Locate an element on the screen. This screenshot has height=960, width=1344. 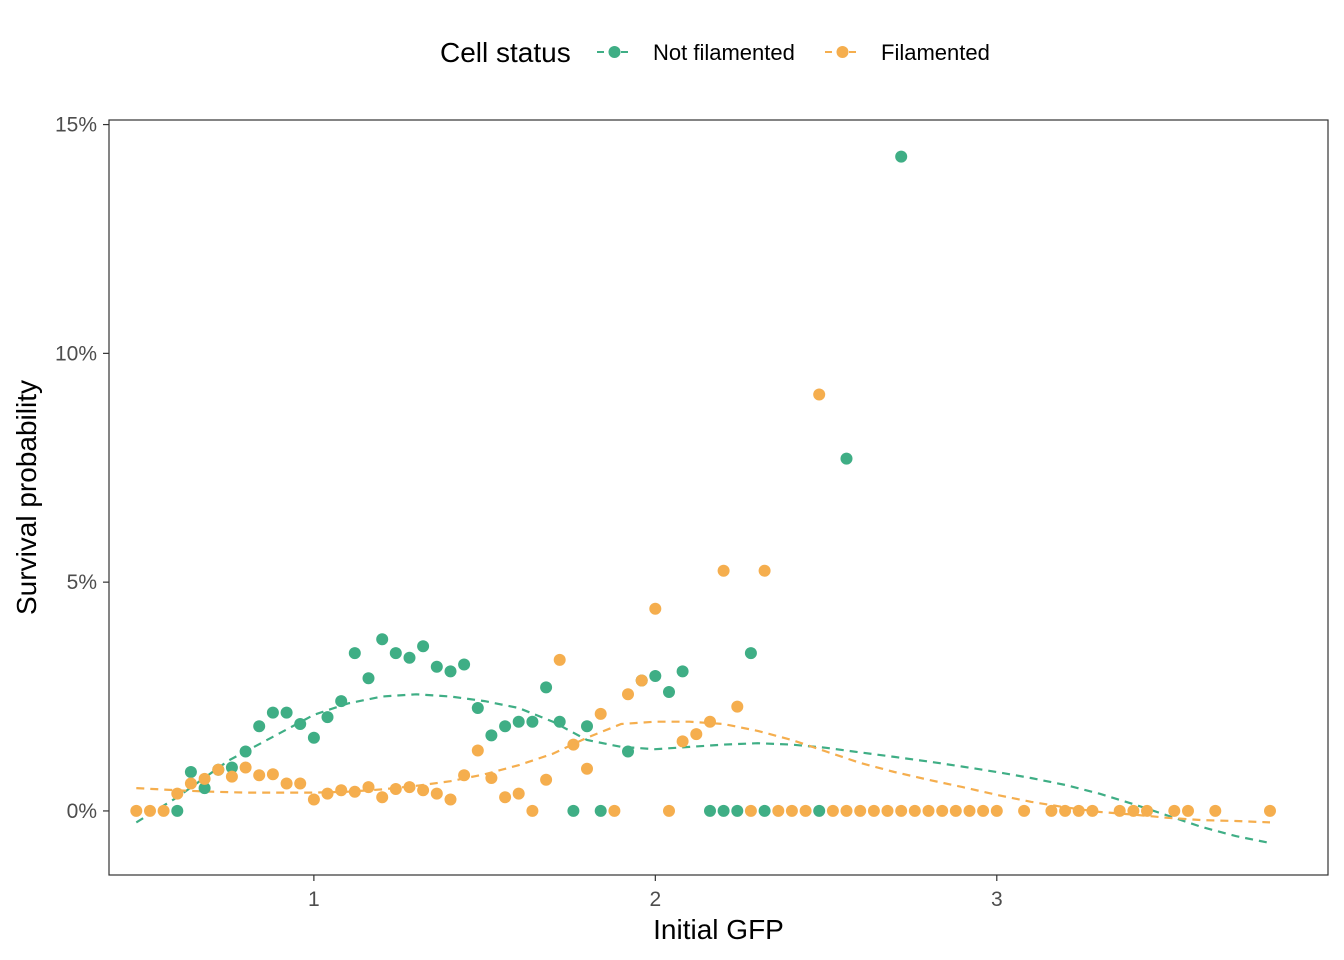
x-tick-label: 3 is located at coordinates (997, 899).